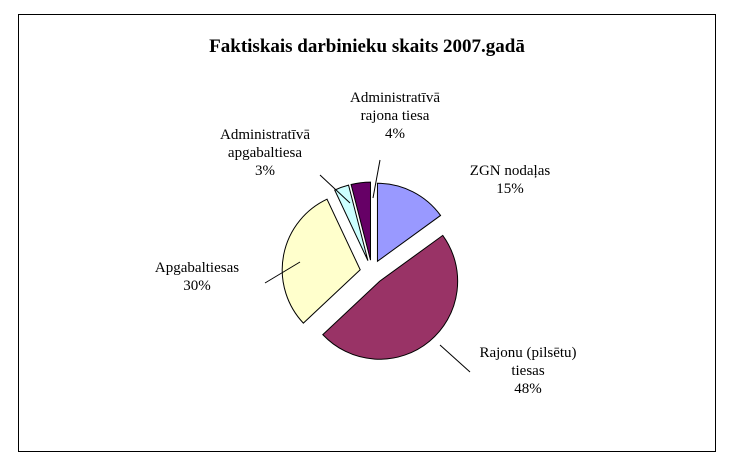  Describe the element at coordinates (197, 277) in the screenshot. I see `slice-label: Apgabaltiesas 30%` at that location.